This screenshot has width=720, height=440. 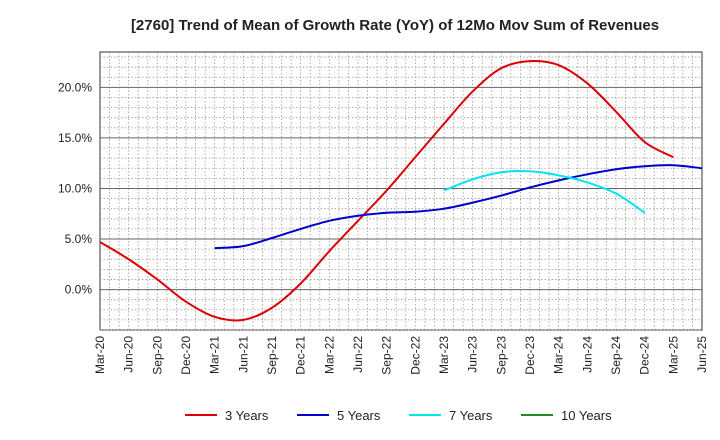 What do you see at coordinates (501, 355) in the screenshot?
I see `x-tick-label: Sep-23` at bounding box center [501, 355].